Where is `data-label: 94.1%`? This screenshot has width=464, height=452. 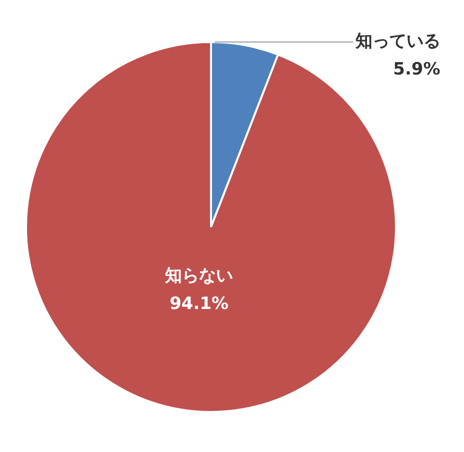
data-label: 94.1% is located at coordinates (199, 304).